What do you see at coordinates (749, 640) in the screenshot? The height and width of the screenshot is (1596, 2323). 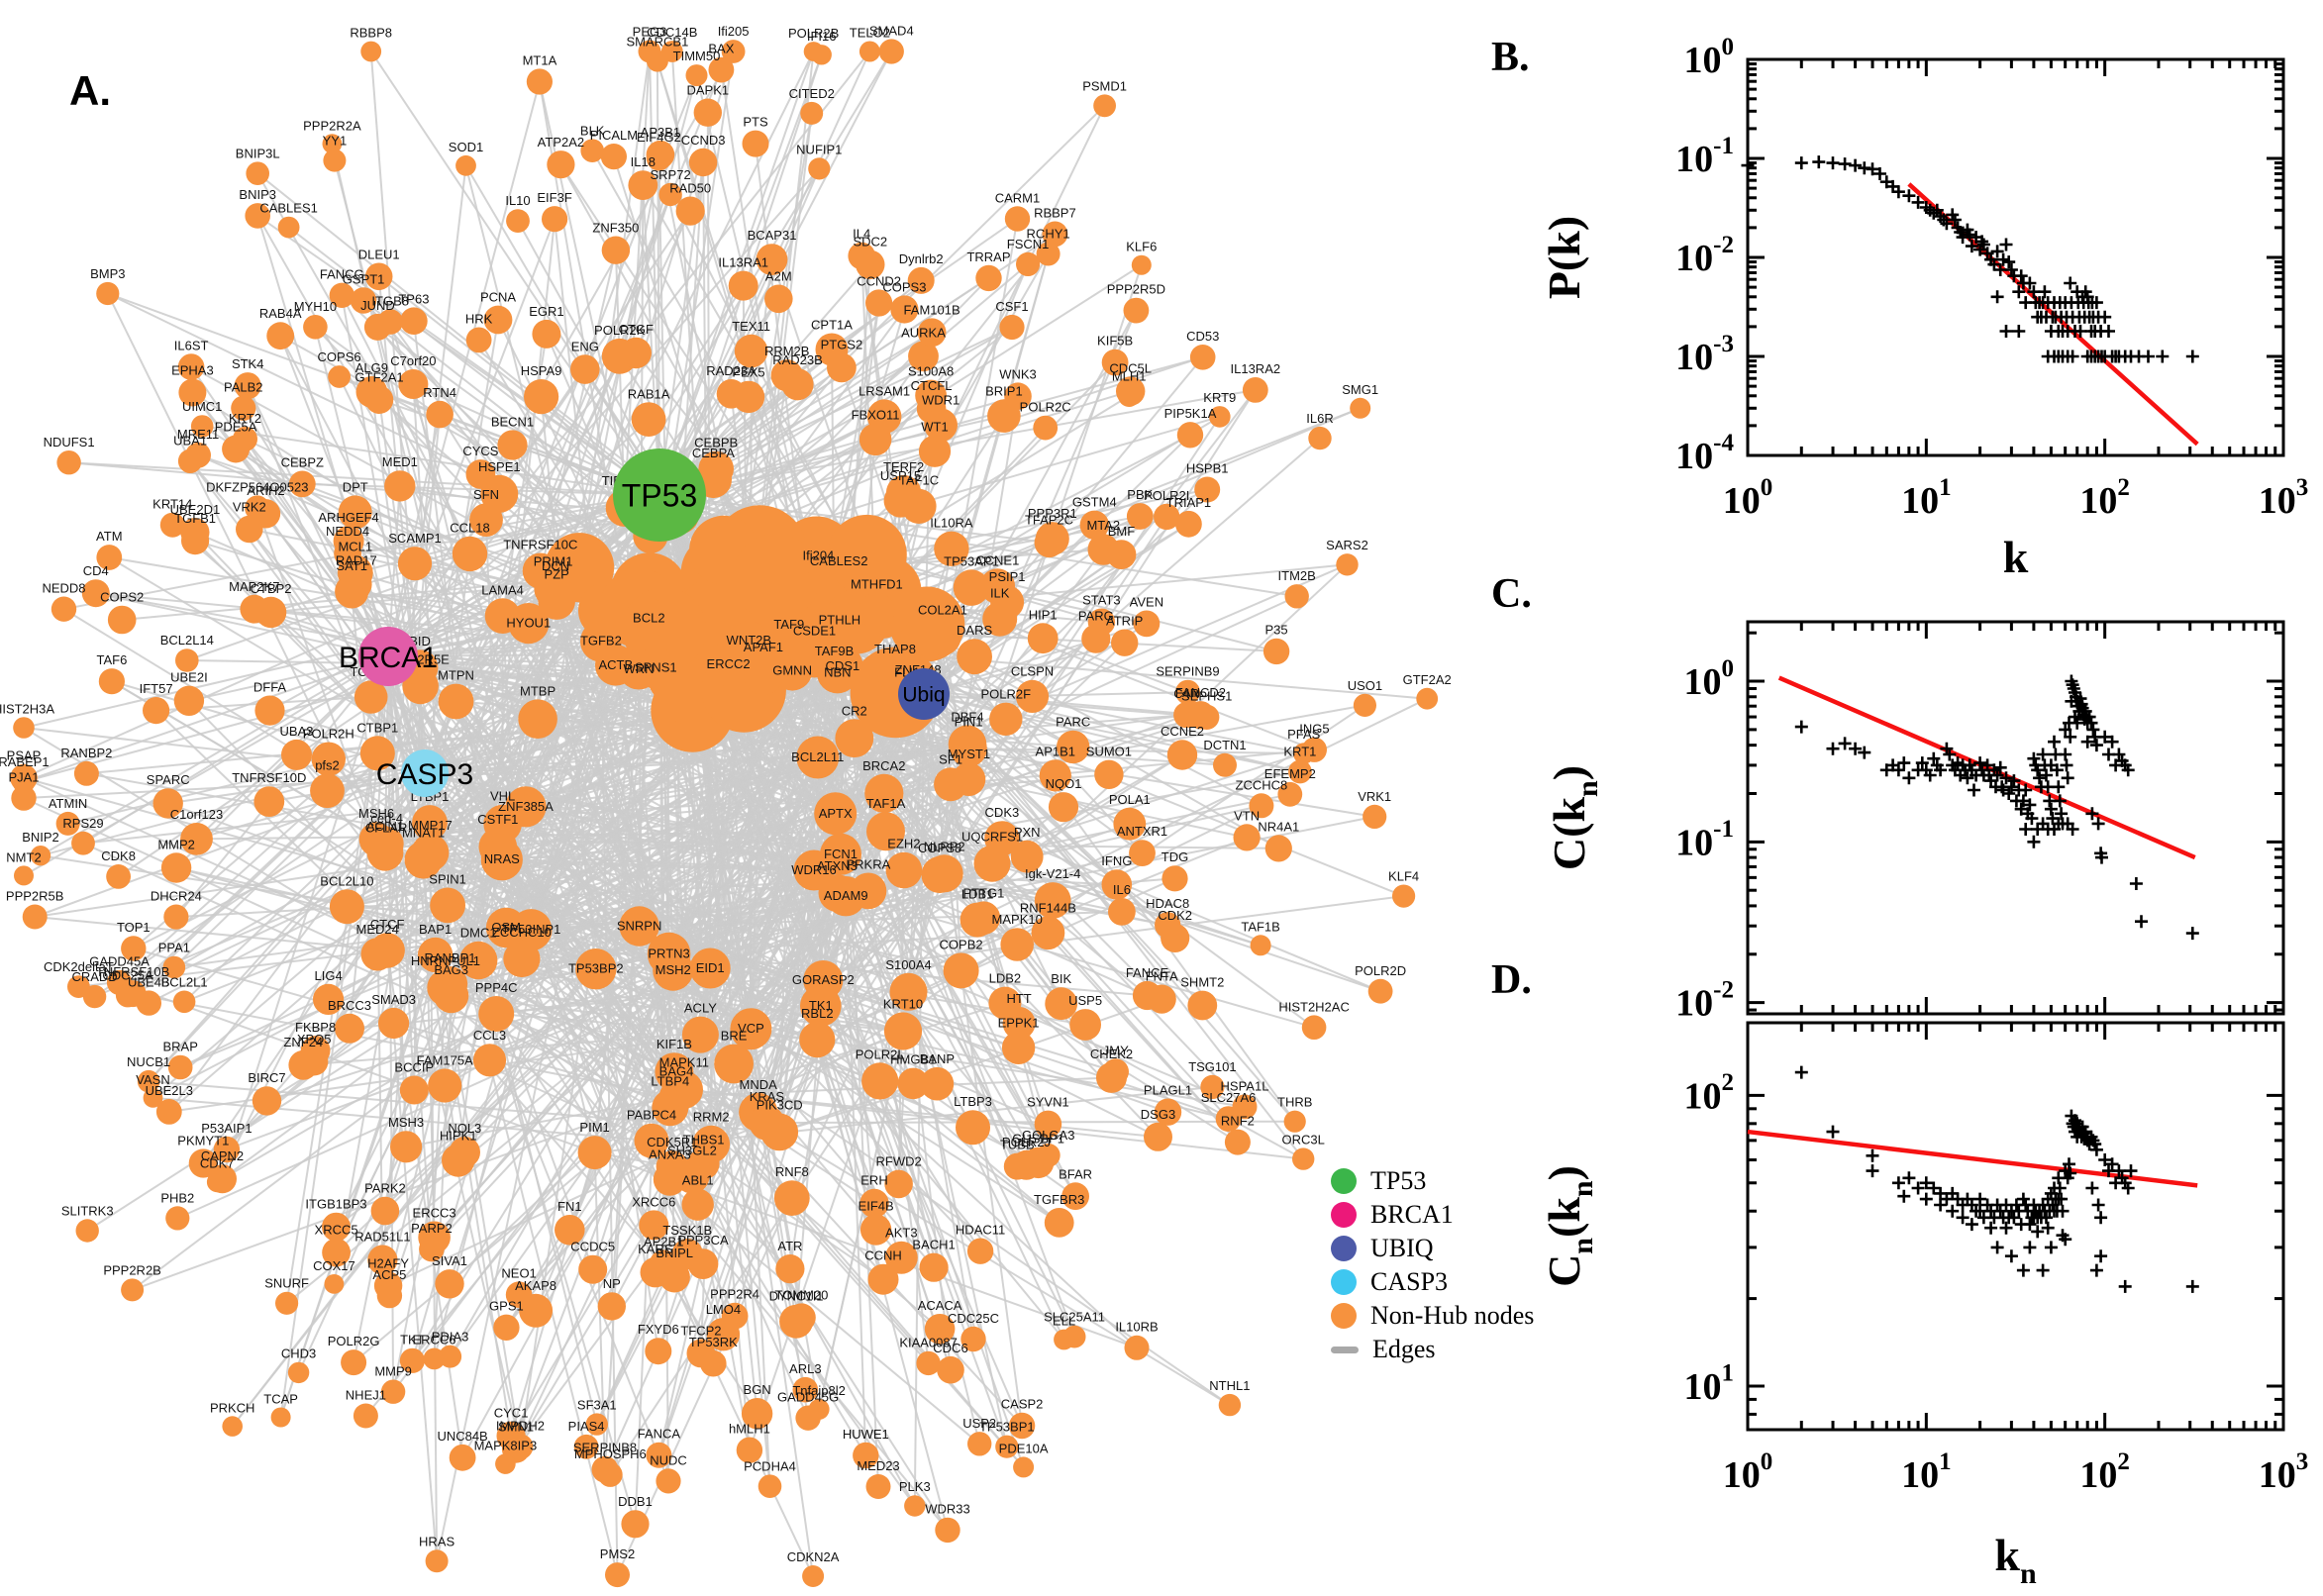 I see `svg-text: WNT2B` at bounding box center [749, 640].